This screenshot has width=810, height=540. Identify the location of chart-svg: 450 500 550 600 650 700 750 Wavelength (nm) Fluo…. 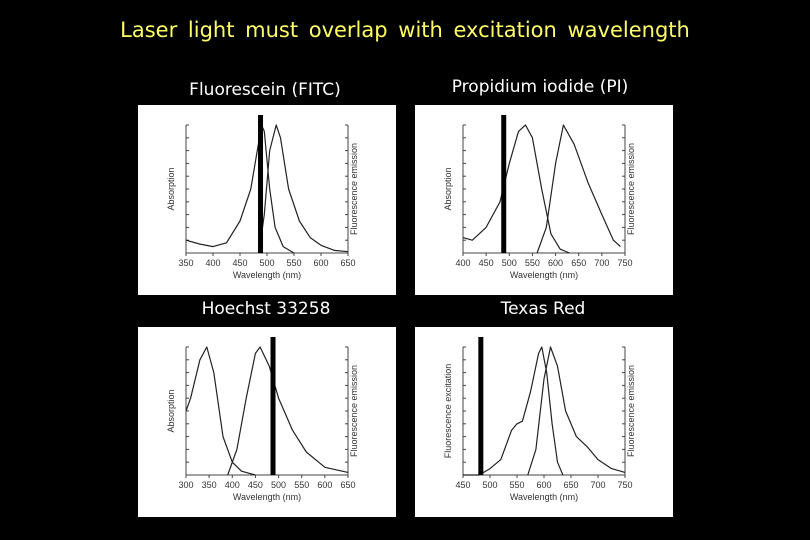
(539, 419).